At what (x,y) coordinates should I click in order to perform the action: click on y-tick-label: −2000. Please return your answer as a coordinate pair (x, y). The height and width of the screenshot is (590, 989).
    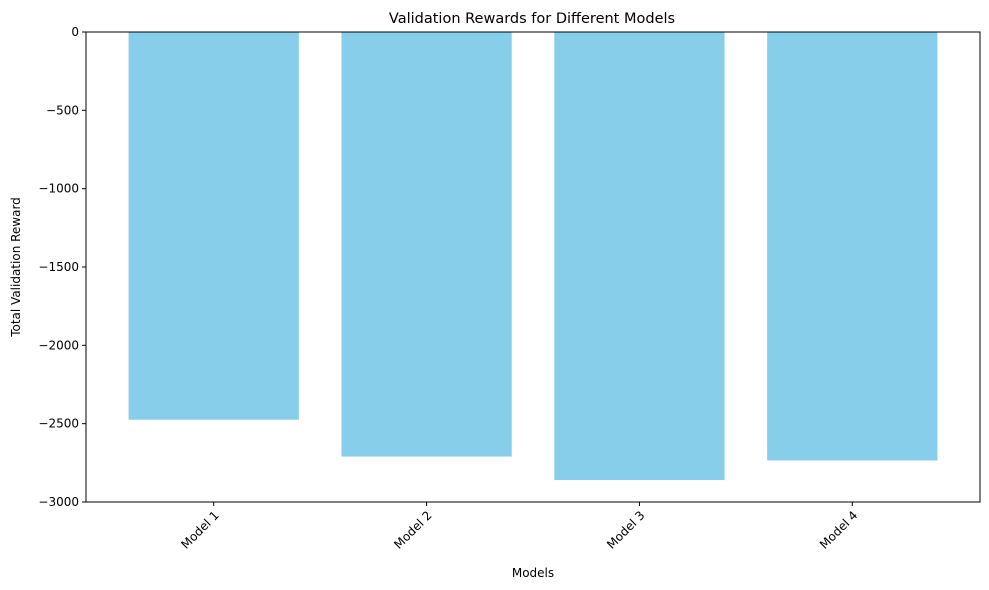
    Looking at the image, I should click on (58, 345).